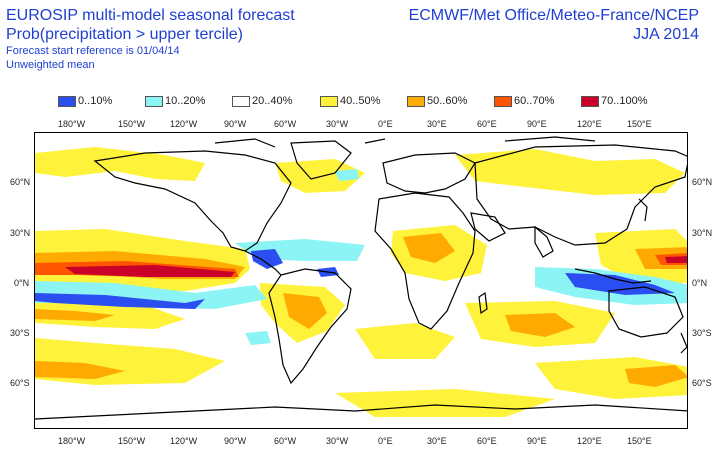 This screenshot has height=456, width=723. What do you see at coordinates (447, 101) in the screenshot?
I see `legend-label-4: 50..60%` at bounding box center [447, 101].